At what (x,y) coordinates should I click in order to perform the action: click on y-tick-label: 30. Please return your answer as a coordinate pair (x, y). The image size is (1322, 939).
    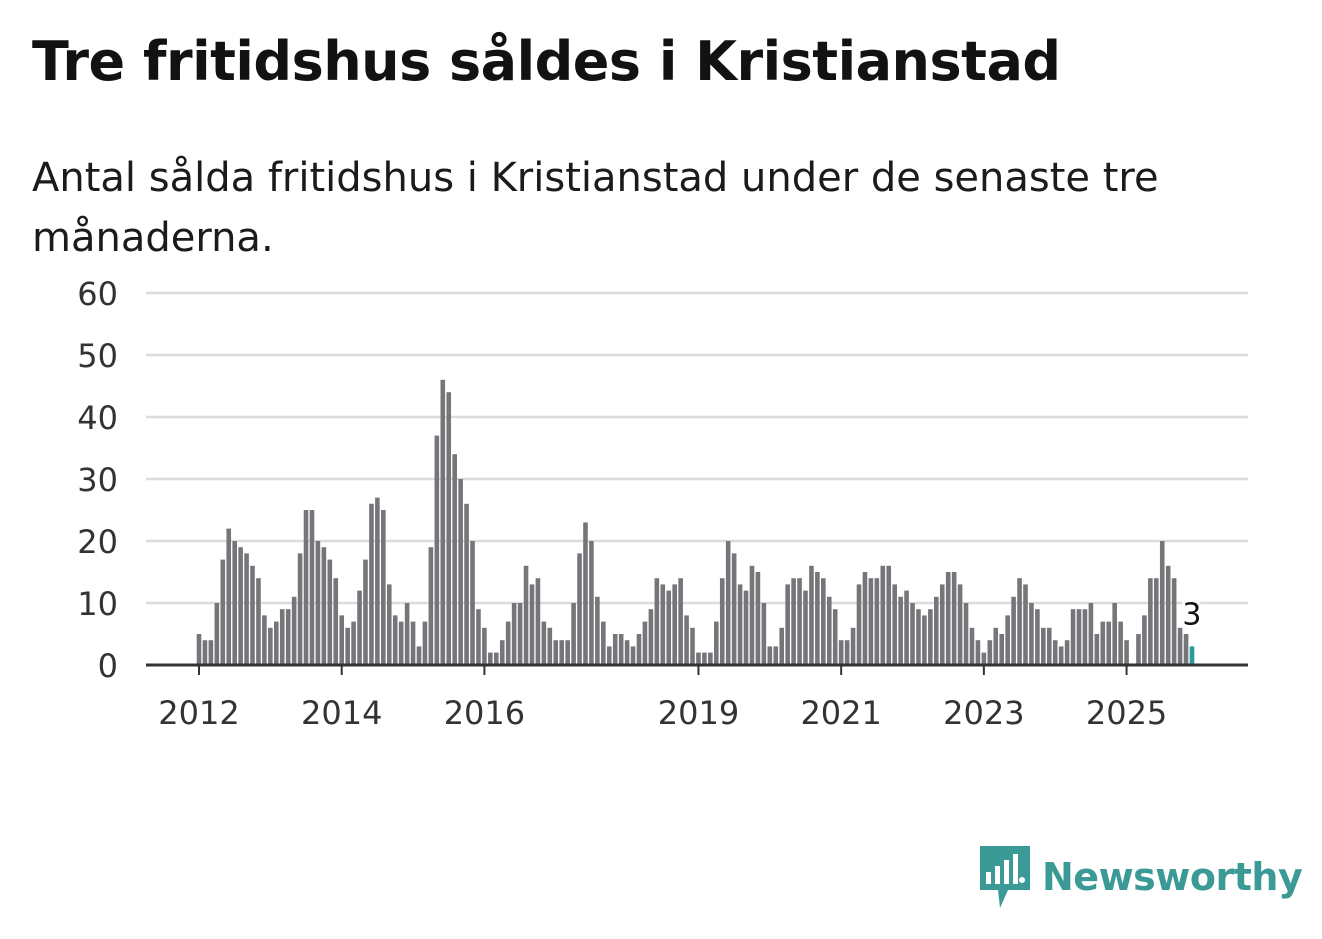
    Looking at the image, I should click on (97, 480).